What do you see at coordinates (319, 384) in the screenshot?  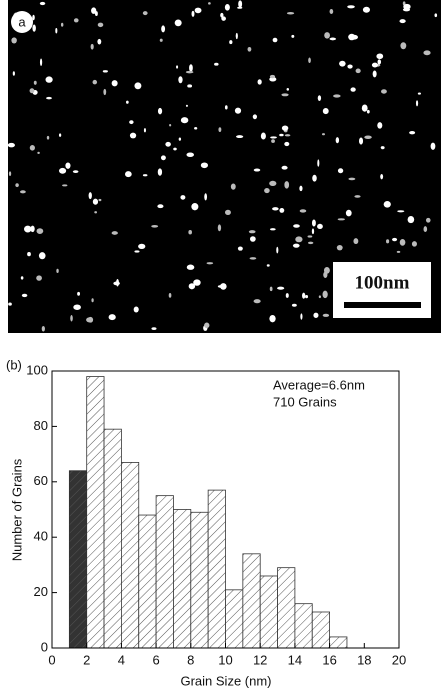 I see `annotation: Average=6.6nm` at bounding box center [319, 384].